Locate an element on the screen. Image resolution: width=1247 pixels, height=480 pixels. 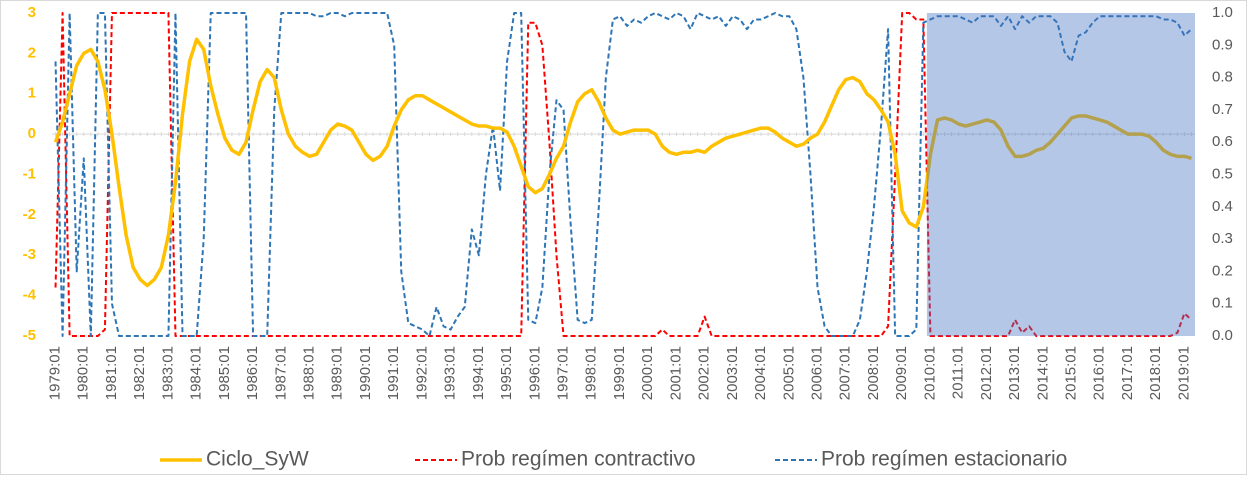
y-tick-label: 3 is located at coordinates (32, 12).